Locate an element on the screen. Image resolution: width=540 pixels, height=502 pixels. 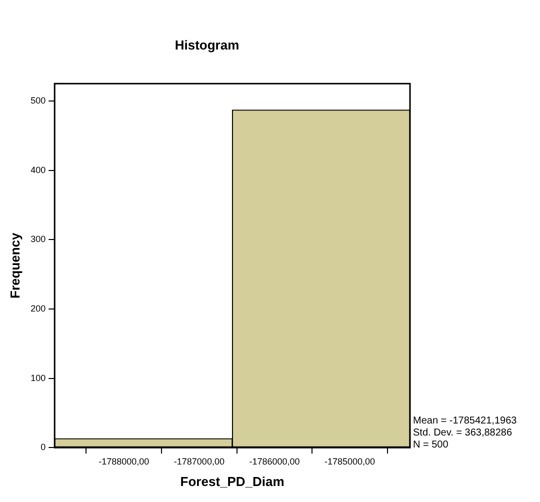
text: Mean = -1785421,1963 is located at coordinates (465, 420).